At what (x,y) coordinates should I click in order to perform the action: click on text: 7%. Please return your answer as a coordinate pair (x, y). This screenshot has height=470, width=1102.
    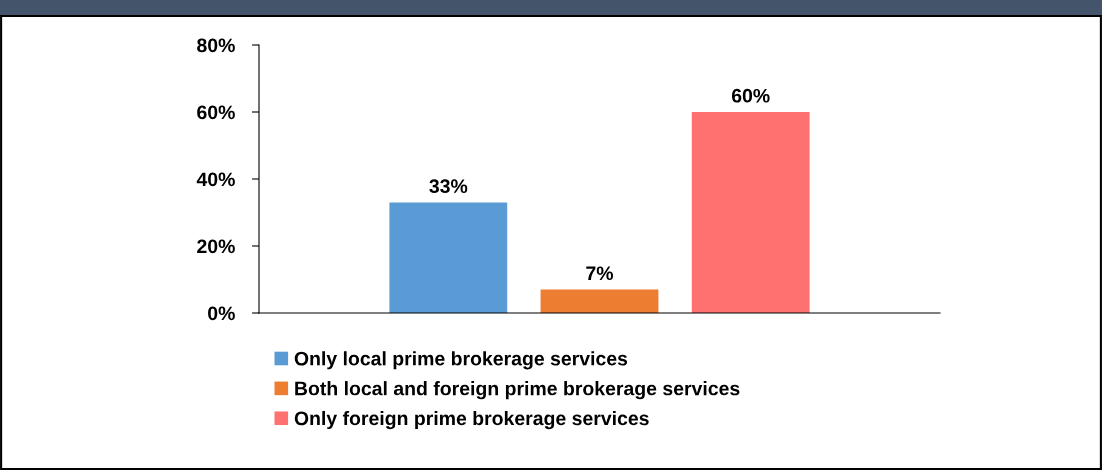
    Looking at the image, I should click on (600, 273).